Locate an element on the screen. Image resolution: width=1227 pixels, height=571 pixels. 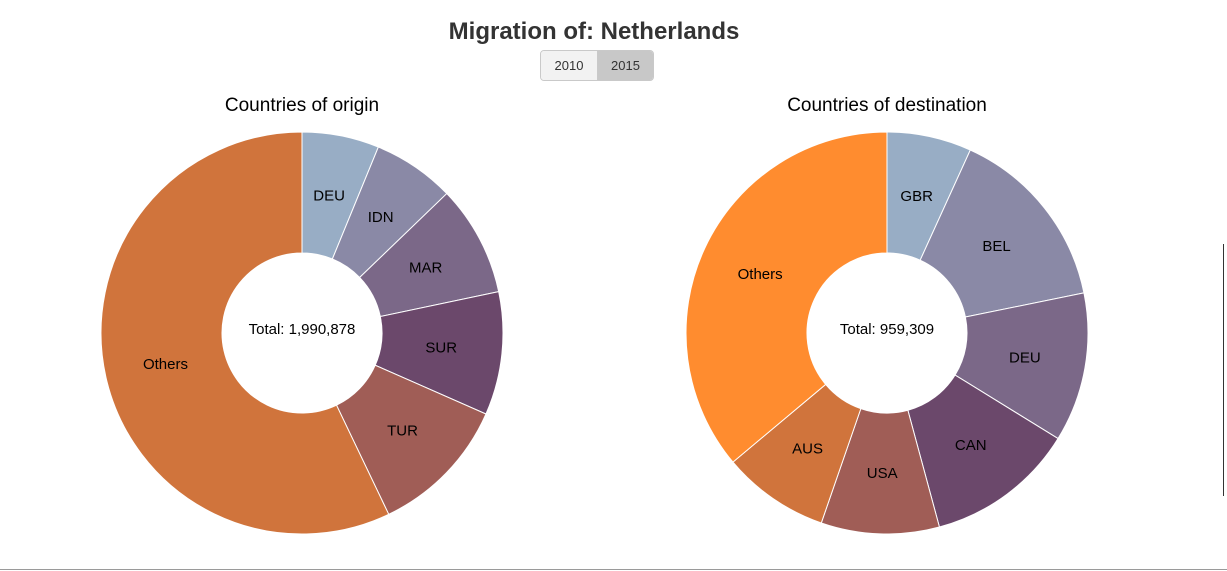
destination-label-deu: DEU is located at coordinates (1025, 358).